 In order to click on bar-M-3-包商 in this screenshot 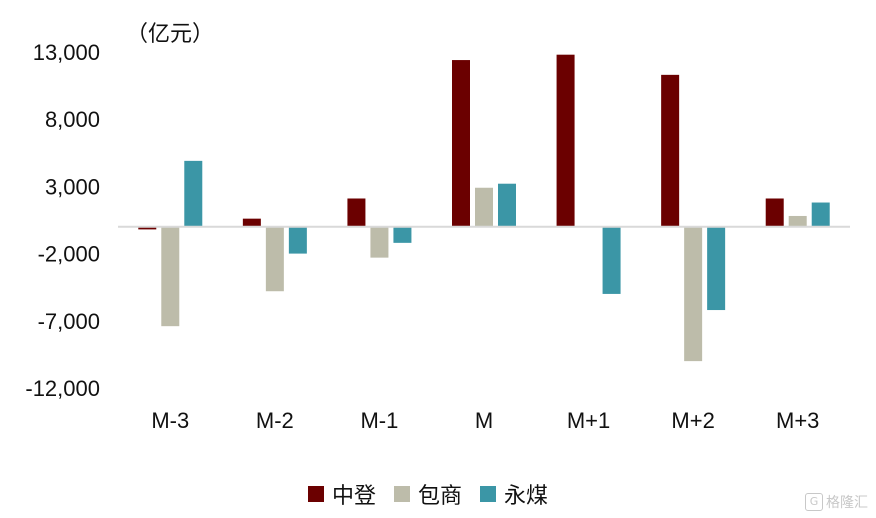, I will do `click(170, 276)`.